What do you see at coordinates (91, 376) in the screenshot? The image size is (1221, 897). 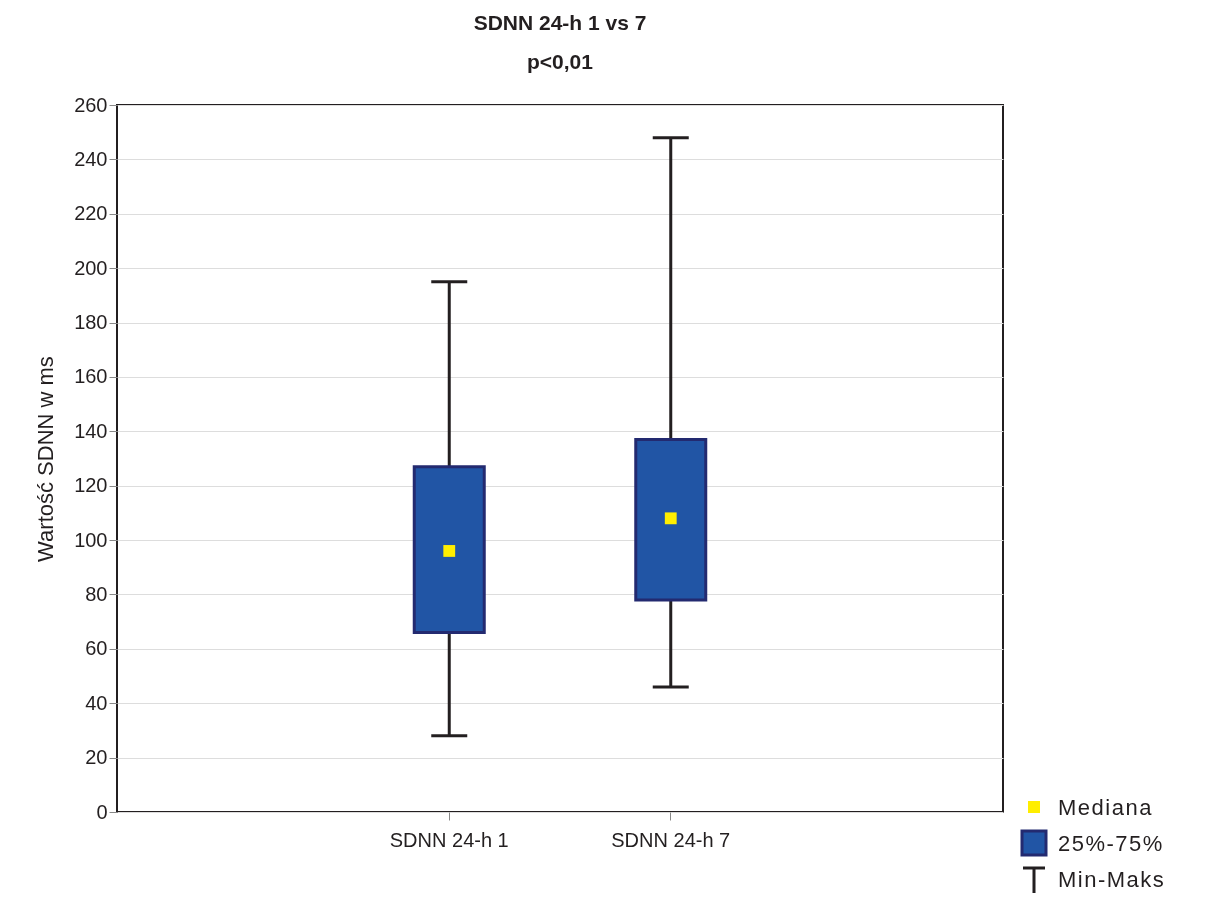 I see `y-tick-label: 160` at bounding box center [91, 376].